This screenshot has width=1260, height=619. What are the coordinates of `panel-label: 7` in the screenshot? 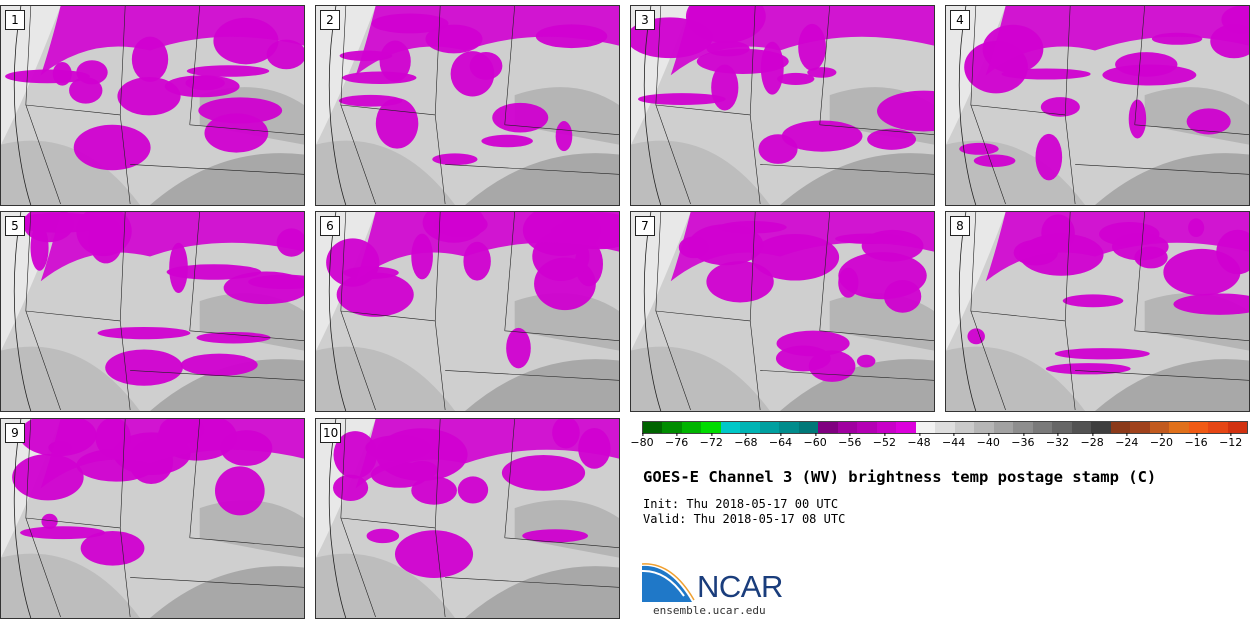 It's located at (645, 226).